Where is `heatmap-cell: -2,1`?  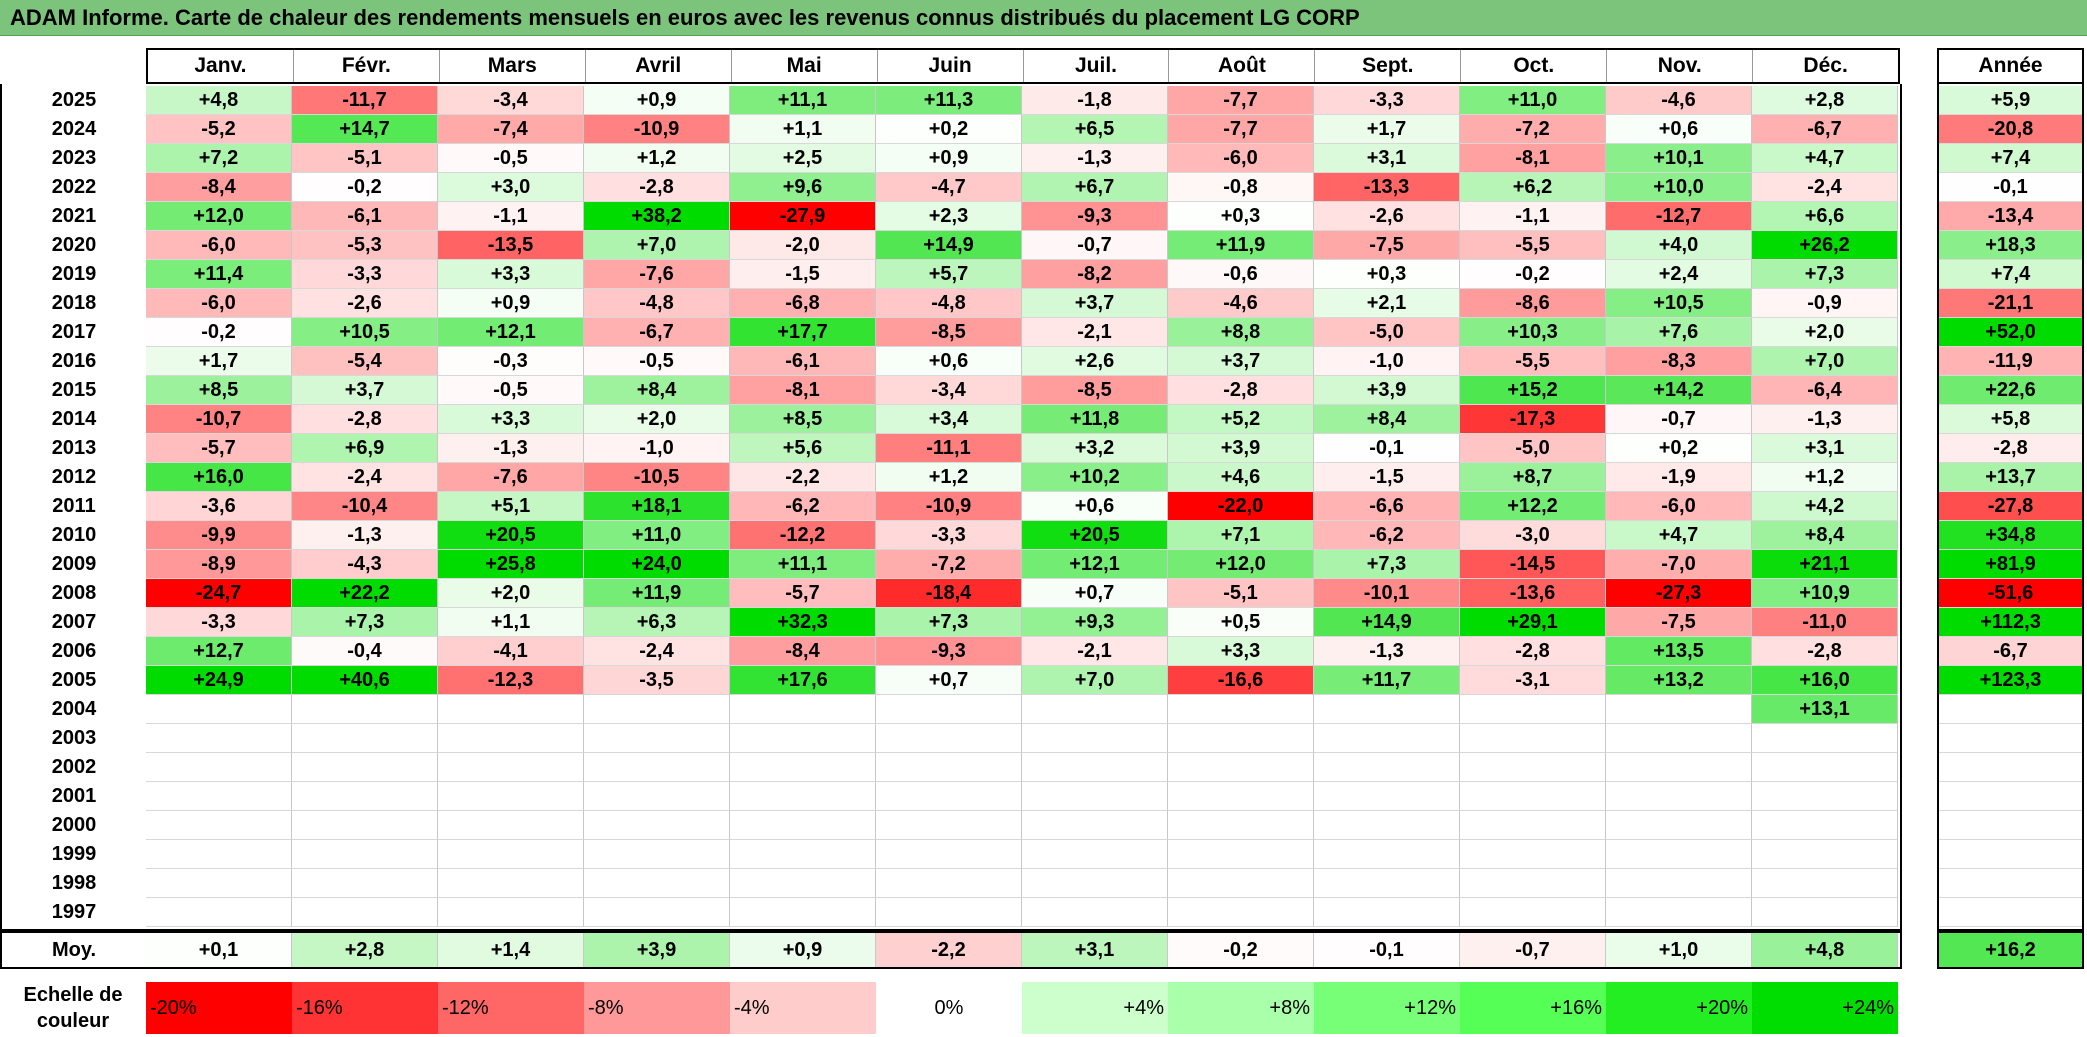
heatmap-cell: -2,1 is located at coordinates (1095, 332).